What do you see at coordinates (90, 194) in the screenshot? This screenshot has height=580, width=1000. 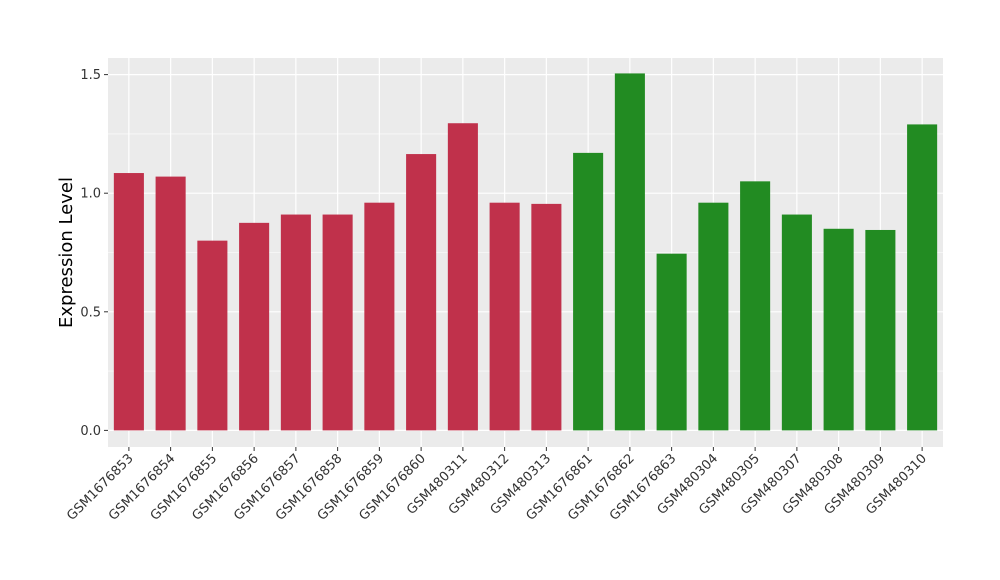 I see `y-tick-label: 1.0` at bounding box center [90, 194].